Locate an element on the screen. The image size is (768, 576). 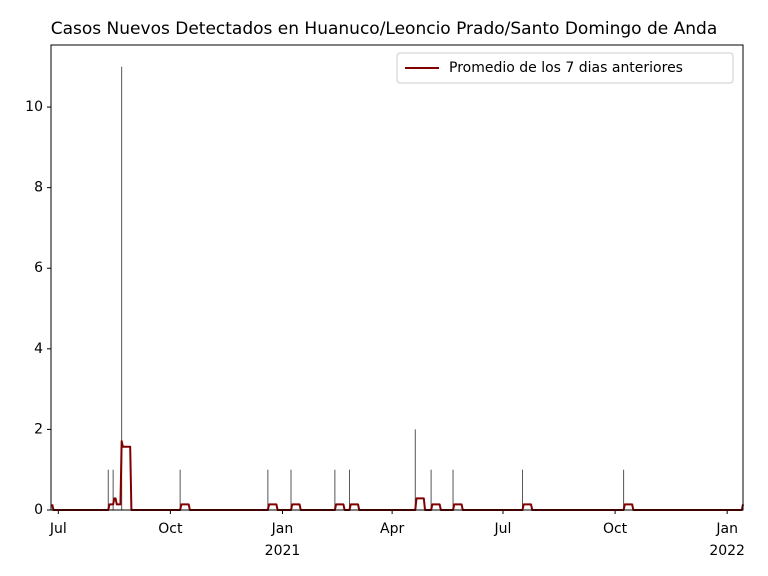
y-tick-label: 8 is located at coordinates (38, 188).